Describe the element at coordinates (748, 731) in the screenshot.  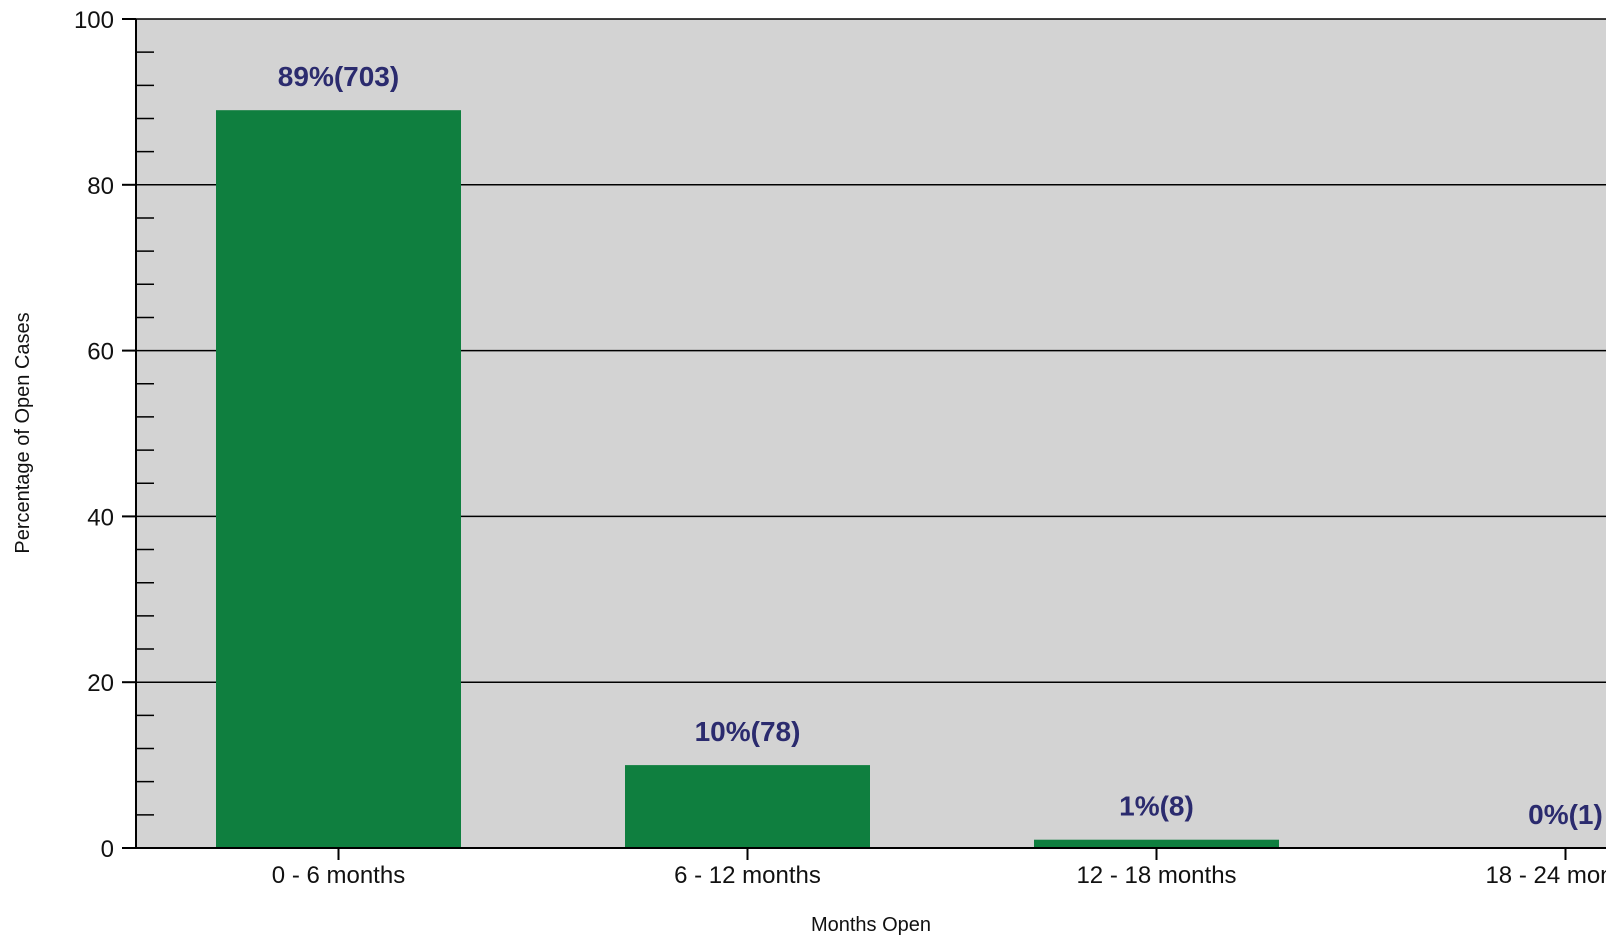
I see `data-label-1: 10%(78)` at that location.